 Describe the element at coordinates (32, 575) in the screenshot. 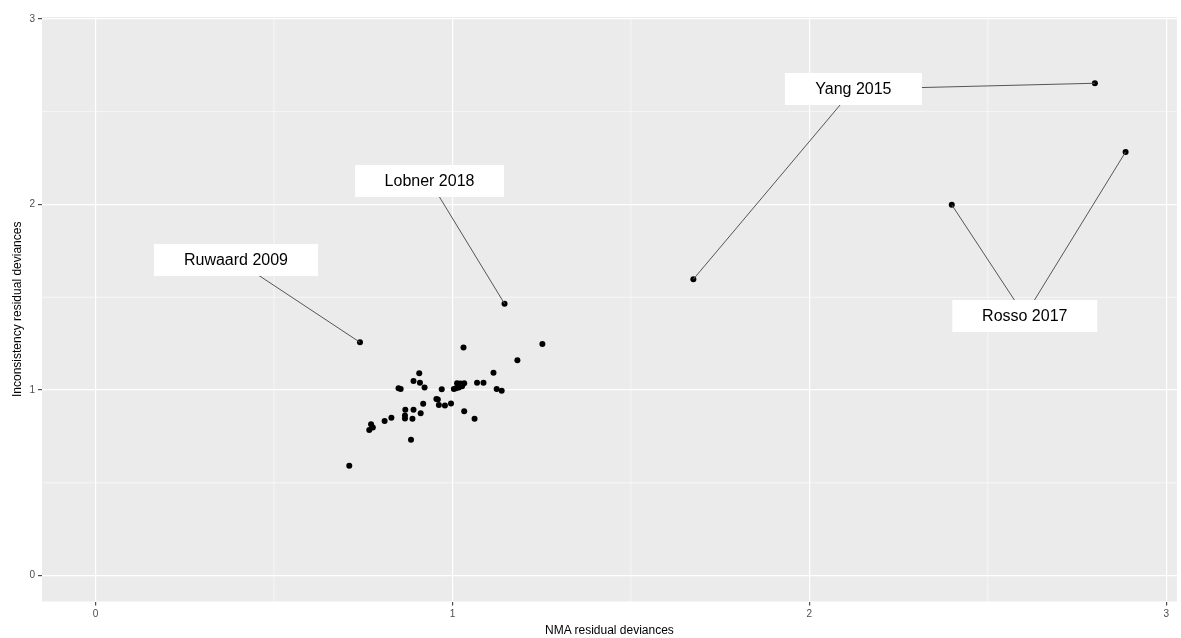

I see `y-tick-label: 0` at that location.